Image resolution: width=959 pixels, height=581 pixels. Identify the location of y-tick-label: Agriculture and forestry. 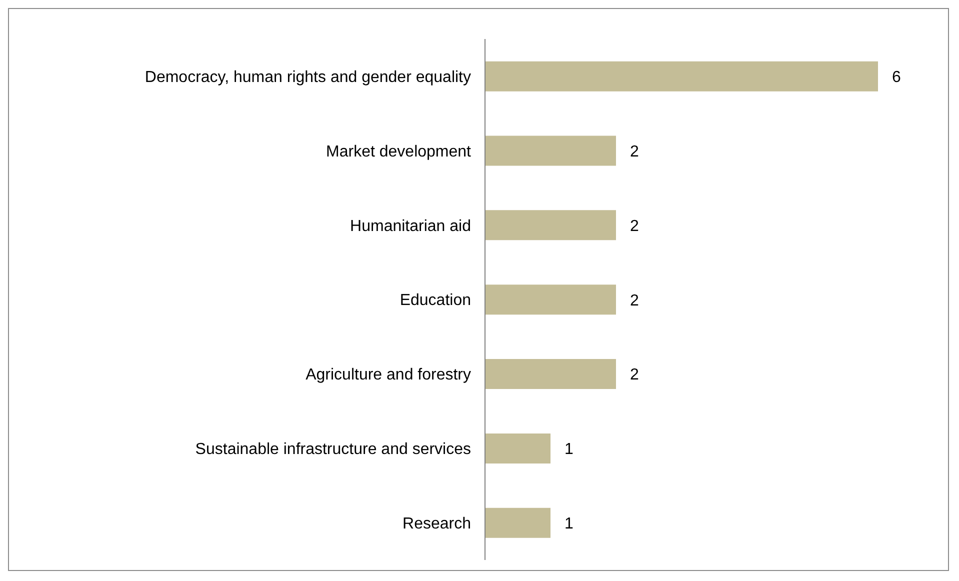
(388, 375).